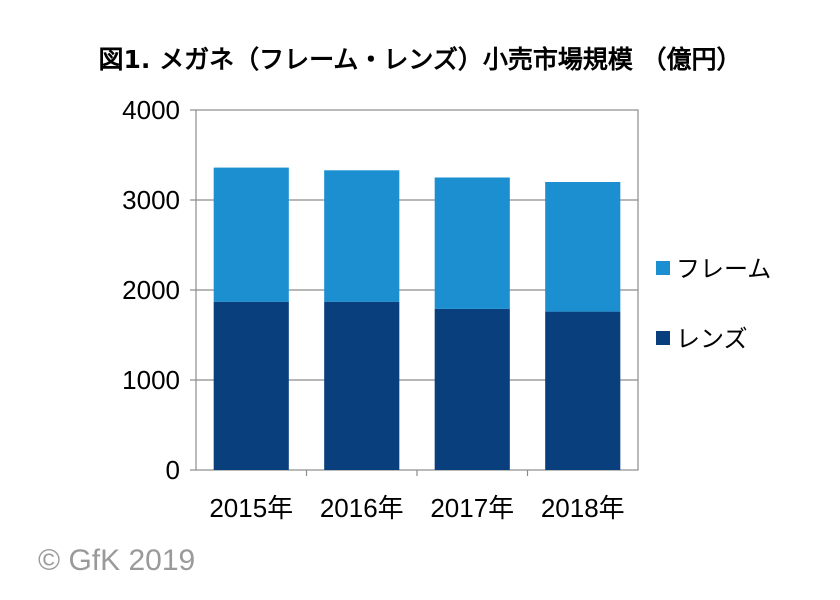 Image resolution: width=840 pixels, height=600 pixels. I want to click on chart-title: 図1. メガネ（フレーム・レンズ）小売市場規模 （億円）, so click(420, 59).